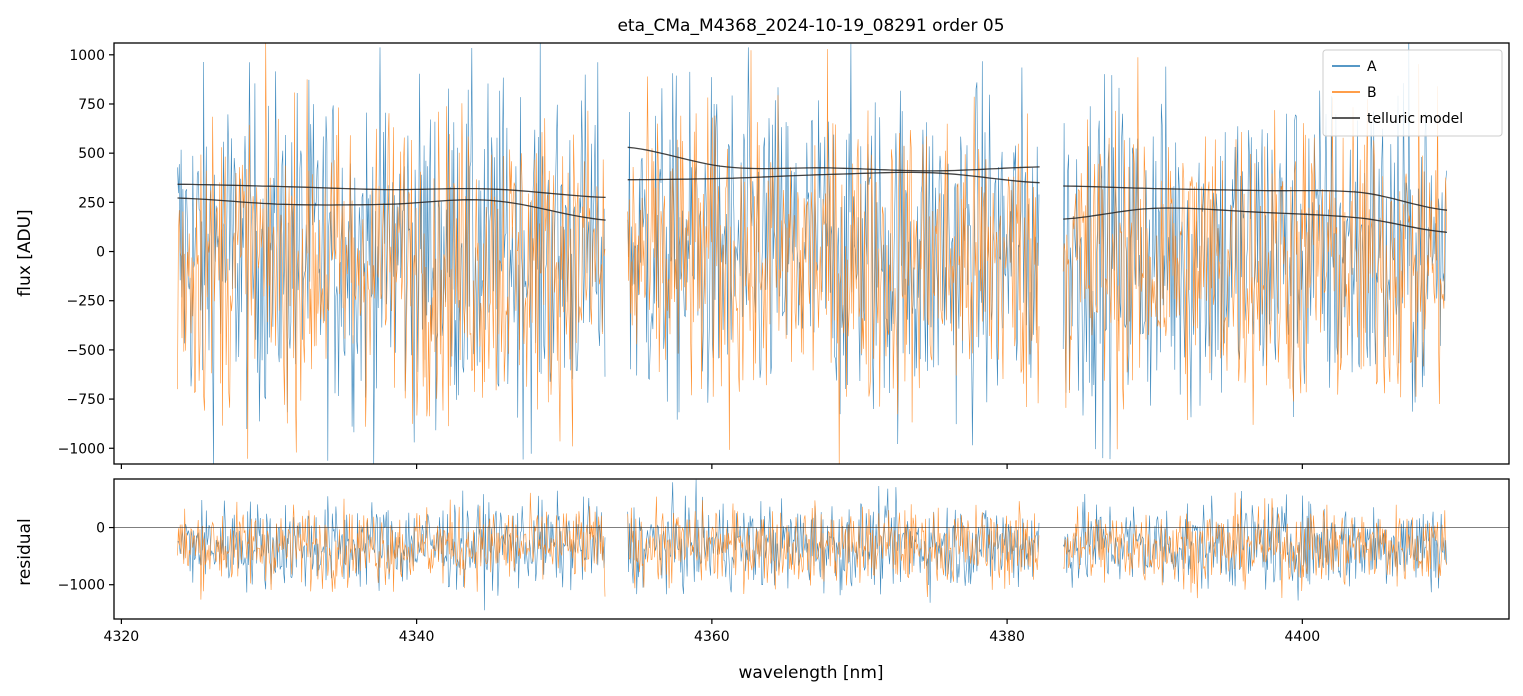  I want to click on main-ytick-label: −1000, so click(81, 449).